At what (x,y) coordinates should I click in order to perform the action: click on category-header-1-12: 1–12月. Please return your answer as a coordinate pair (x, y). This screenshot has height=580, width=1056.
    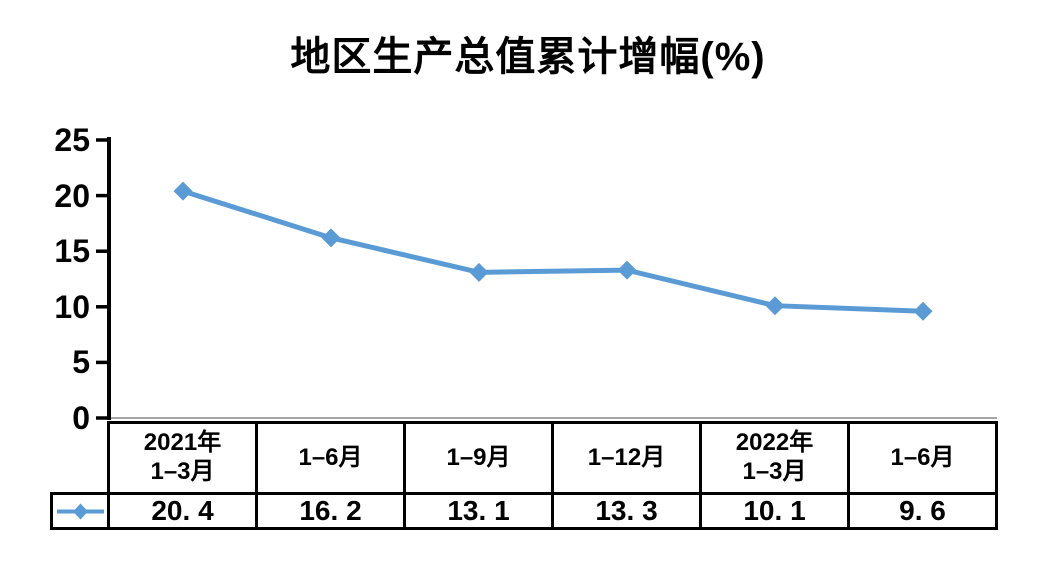
    Looking at the image, I should click on (626, 458).